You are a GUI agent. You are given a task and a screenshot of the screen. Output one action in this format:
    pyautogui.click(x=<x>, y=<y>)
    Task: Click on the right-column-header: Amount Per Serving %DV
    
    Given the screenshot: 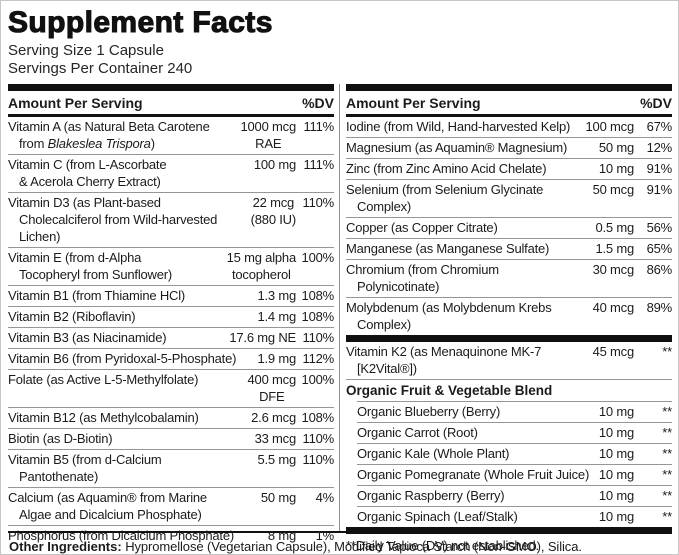 What is the action you would take?
    pyautogui.click(x=509, y=104)
    